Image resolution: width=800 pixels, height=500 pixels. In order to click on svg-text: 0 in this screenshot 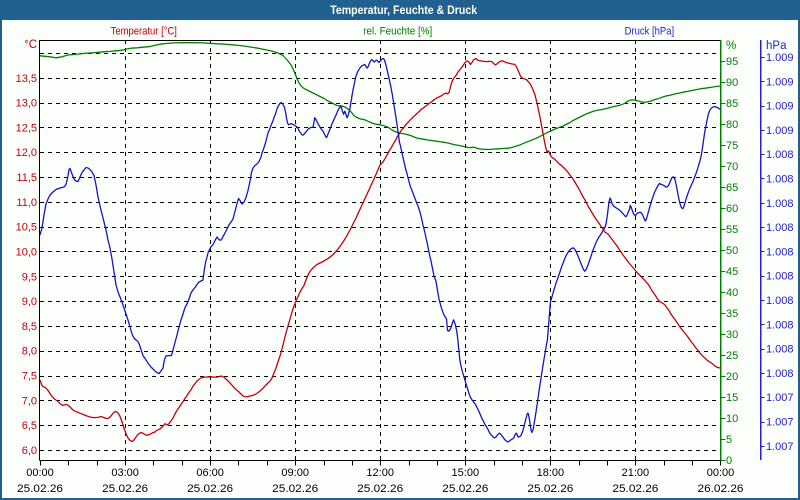, I will do `click(729, 461)`.